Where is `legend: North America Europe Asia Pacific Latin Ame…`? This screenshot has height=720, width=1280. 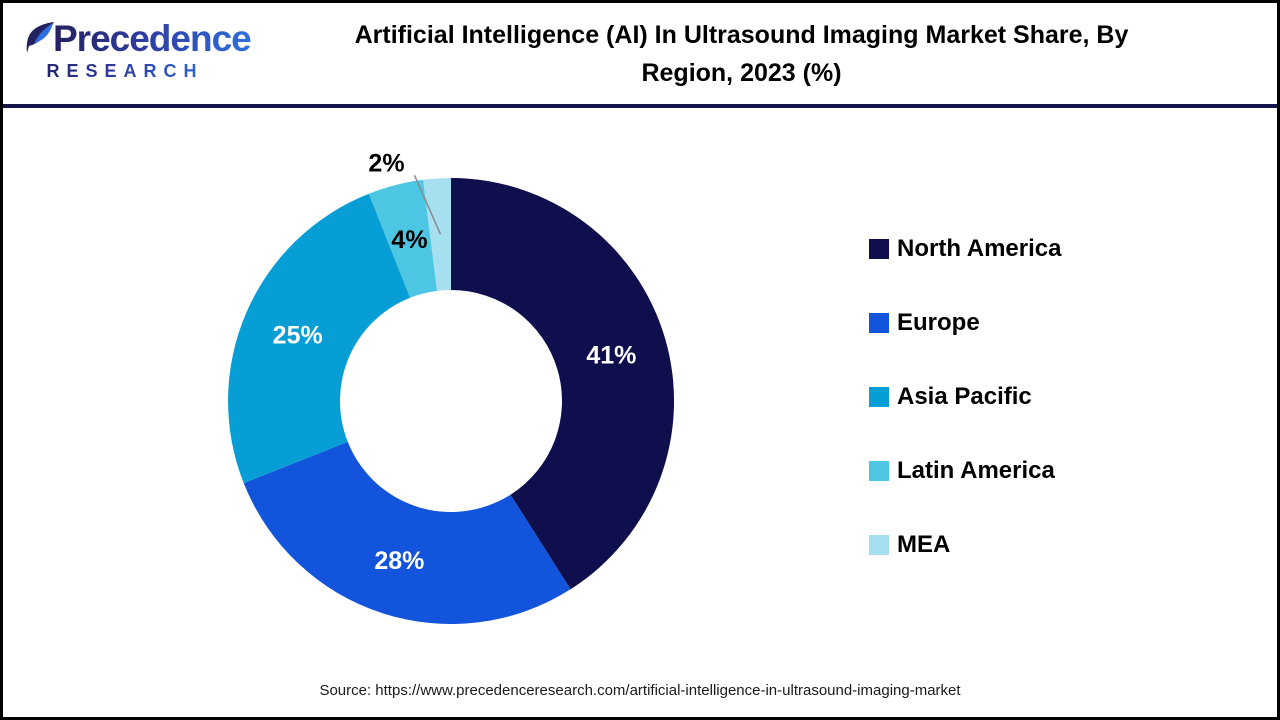 legend: North America Europe Asia Pacific Latin Ame… is located at coordinates (965, 421).